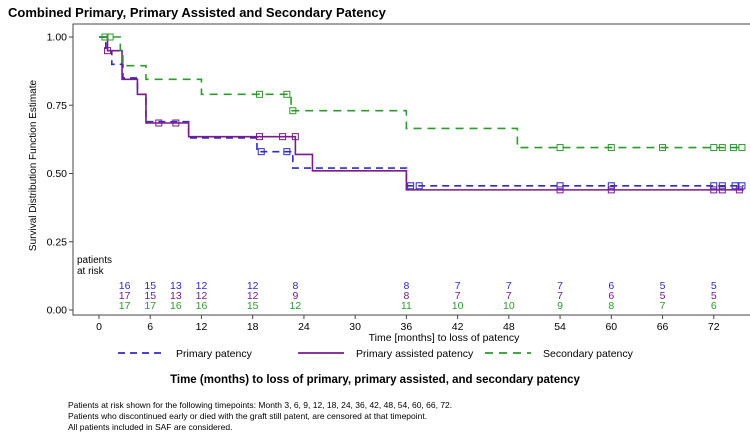 The image size is (750, 439). I want to click on y-tick-label: 0.75, so click(57, 106).